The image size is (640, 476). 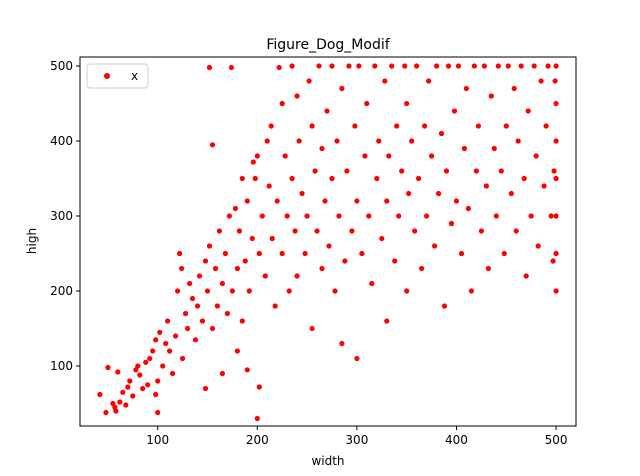 I want to click on legend-marker, so click(x=107, y=76).